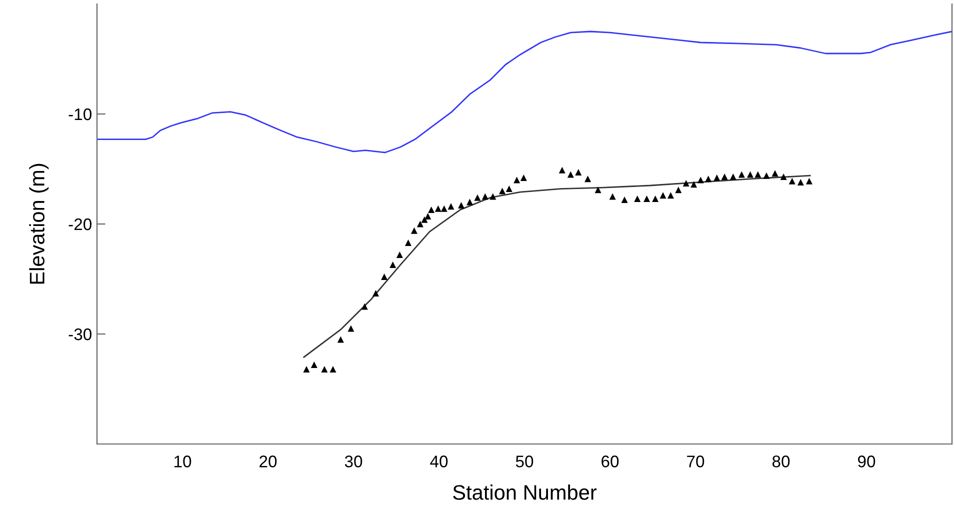 Image resolution: width=954 pixels, height=512 pixels. Describe the element at coordinates (525, 492) in the screenshot. I see `x-axis-title: Station Number` at that location.